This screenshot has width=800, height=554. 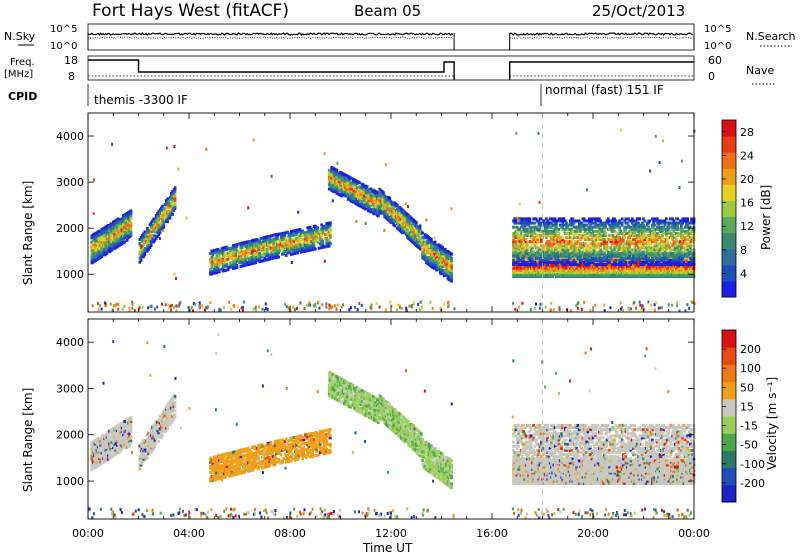 I want to click on nsky-tick-top: 10^5, so click(x=63, y=29).